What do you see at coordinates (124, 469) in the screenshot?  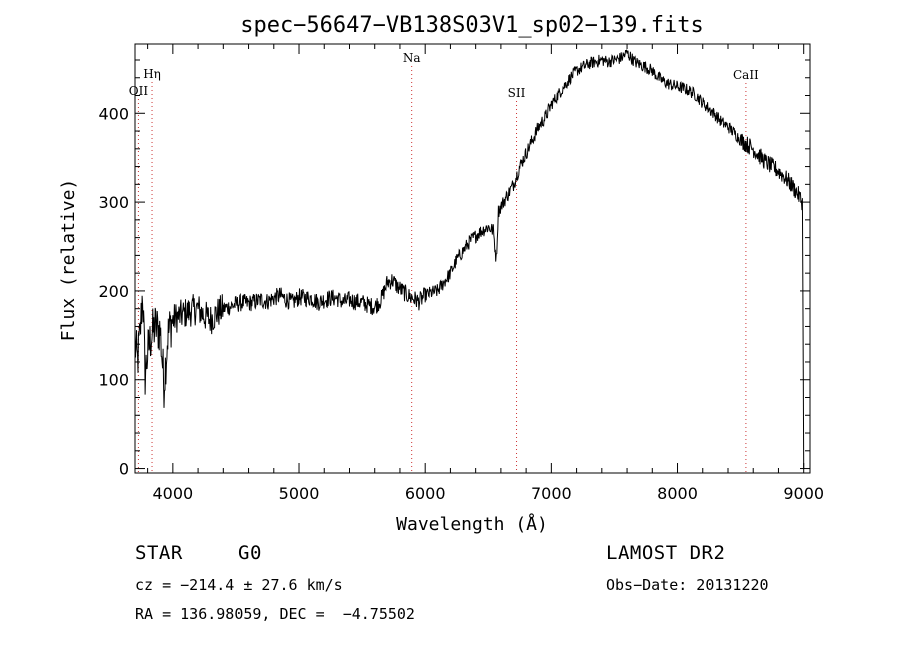 I see `y-tick-label: 0` at bounding box center [124, 469].